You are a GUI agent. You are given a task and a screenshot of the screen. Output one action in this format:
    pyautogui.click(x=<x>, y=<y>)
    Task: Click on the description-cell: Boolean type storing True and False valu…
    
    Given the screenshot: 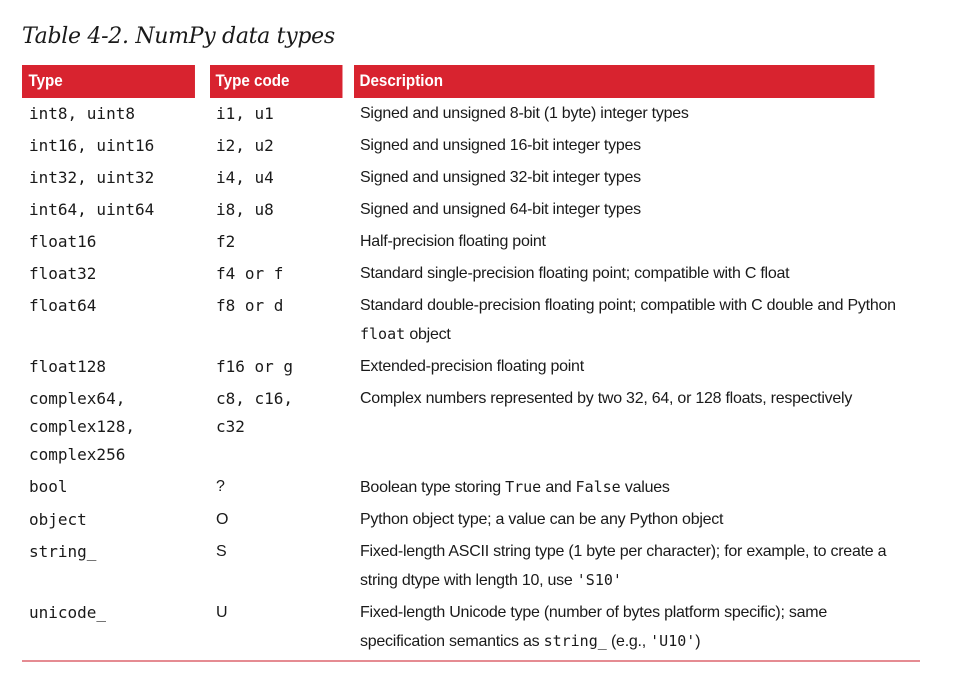 What is the action you would take?
    pyautogui.click(x=637, y=485)
    